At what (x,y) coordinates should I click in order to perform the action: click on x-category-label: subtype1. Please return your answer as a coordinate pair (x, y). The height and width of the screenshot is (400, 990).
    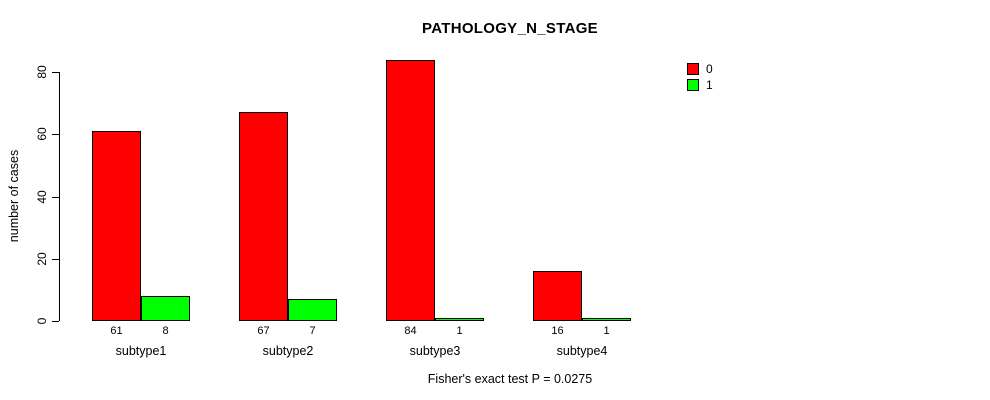
    Looking at the image, I should click on (141, 351).